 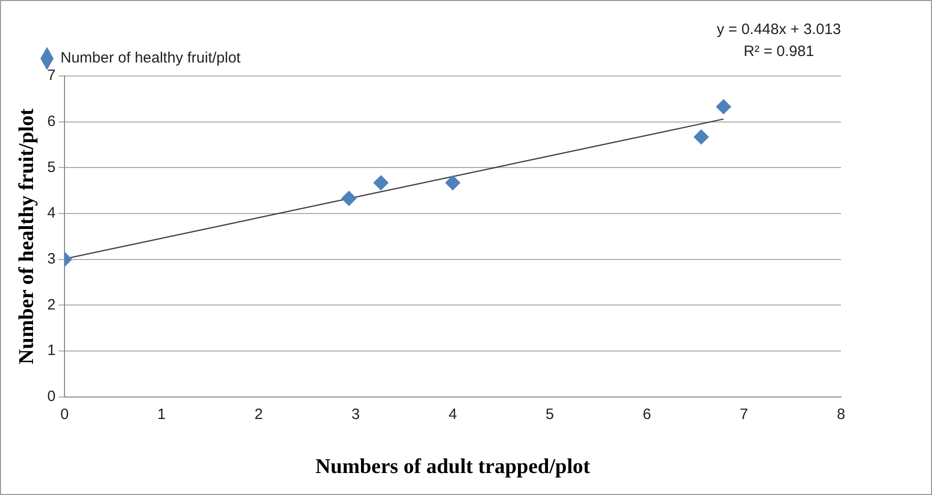 What do you see at coordinates (161, 414) in the screenshot?
I see `x-tick-label: 1` at bounding box center [161, 414].